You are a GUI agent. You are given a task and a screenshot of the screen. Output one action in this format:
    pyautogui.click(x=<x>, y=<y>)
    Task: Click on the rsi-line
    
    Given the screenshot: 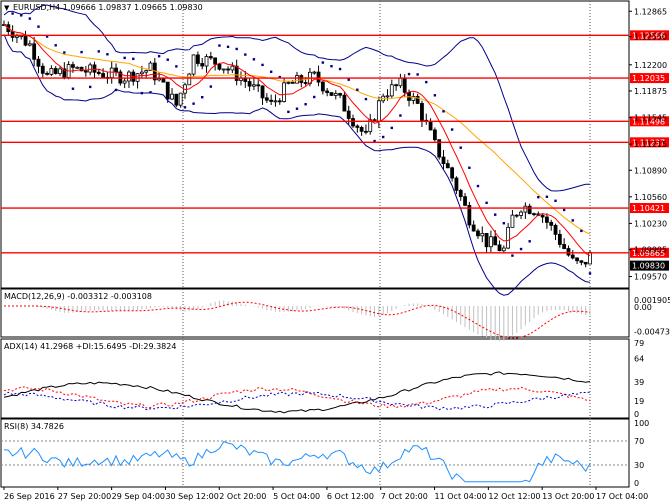 What is the action you would take?
    pyautogui.click(x=297, y=461)
    